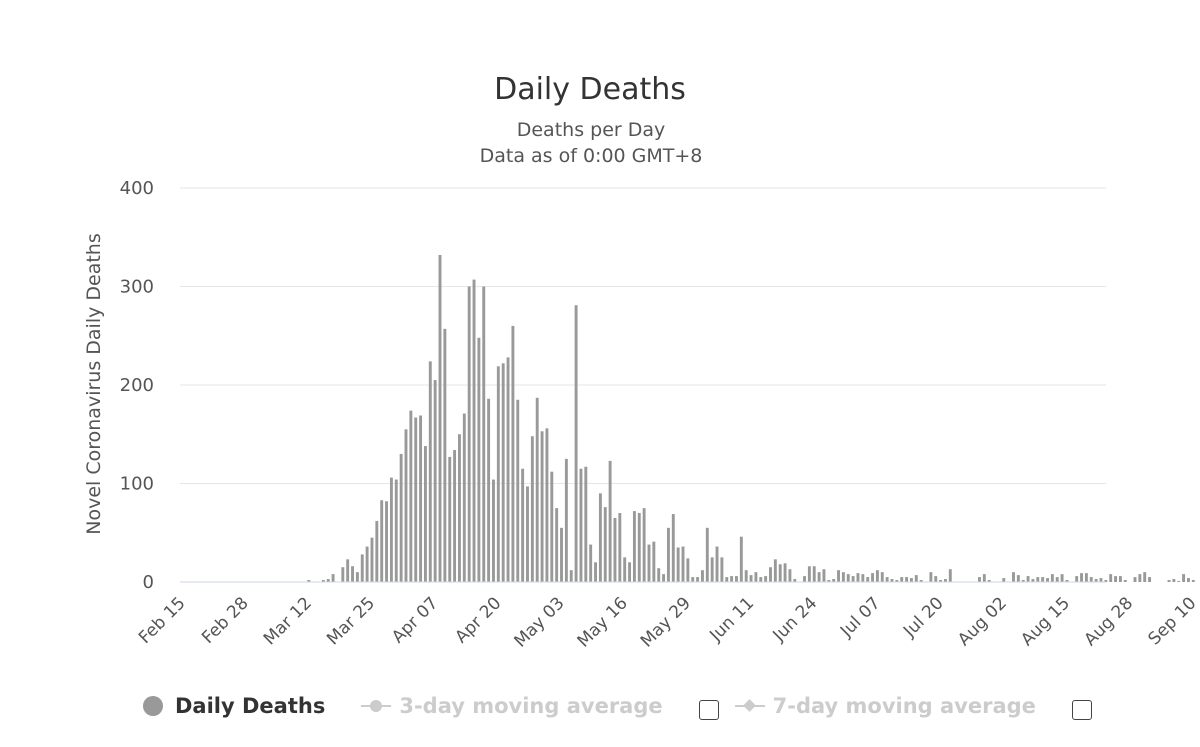 The width and height of the screenshot is (1200, 747). I want to click on legend-line-circle-icon, so click(376, 706).